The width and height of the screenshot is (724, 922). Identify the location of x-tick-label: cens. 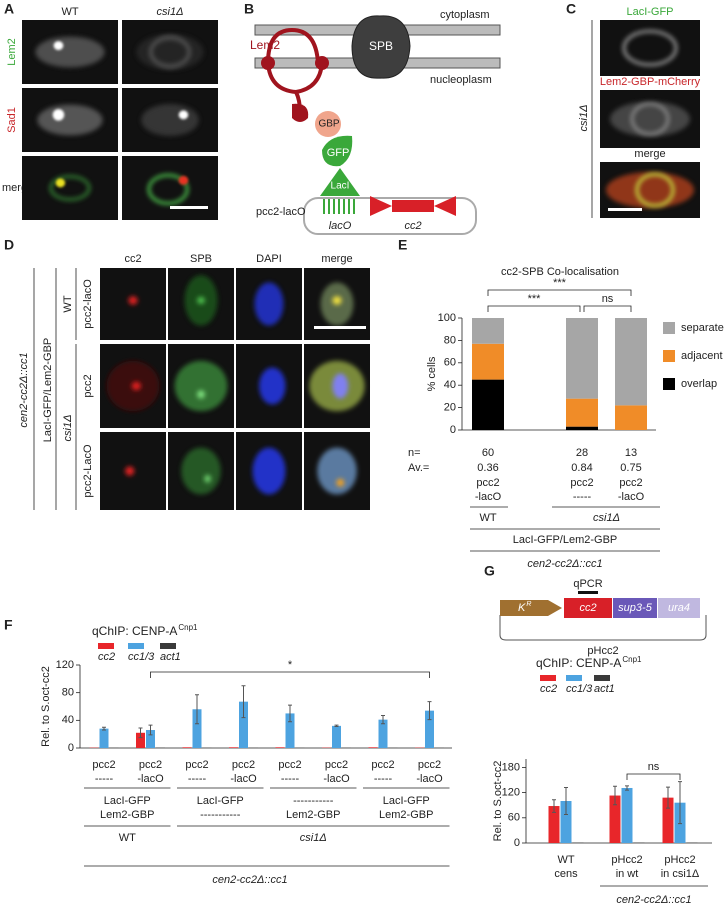
(566, 874).